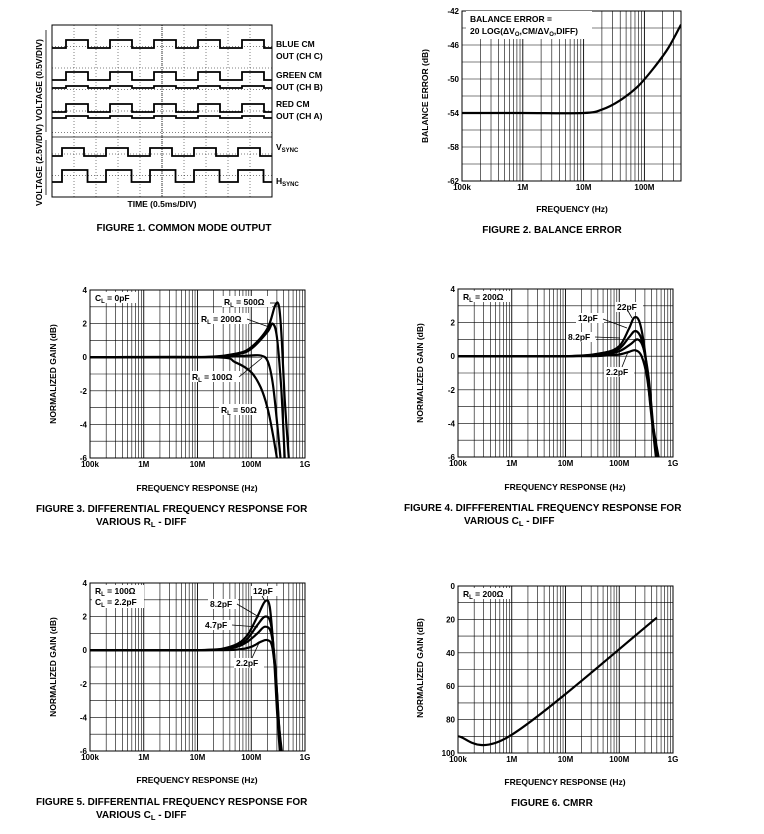 Image resolution: width=764 pixels, height=834 pixels. I want to click on figure-5-note-2: CL = 2.2pF, so click(116, 603).